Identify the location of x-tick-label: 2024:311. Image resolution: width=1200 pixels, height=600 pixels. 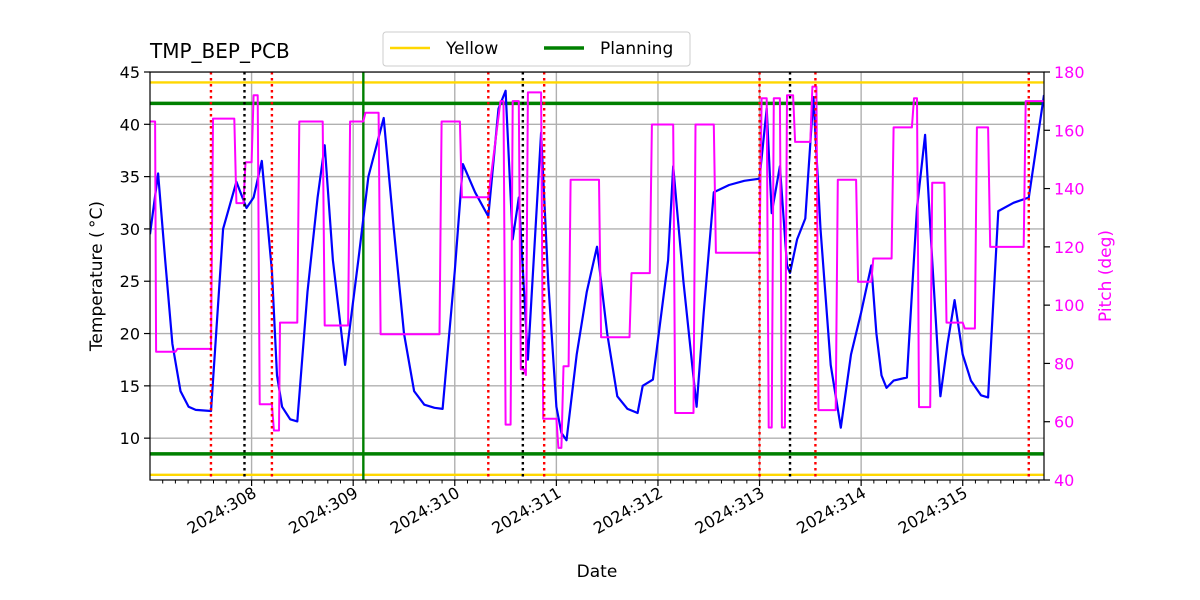
(526, 510).